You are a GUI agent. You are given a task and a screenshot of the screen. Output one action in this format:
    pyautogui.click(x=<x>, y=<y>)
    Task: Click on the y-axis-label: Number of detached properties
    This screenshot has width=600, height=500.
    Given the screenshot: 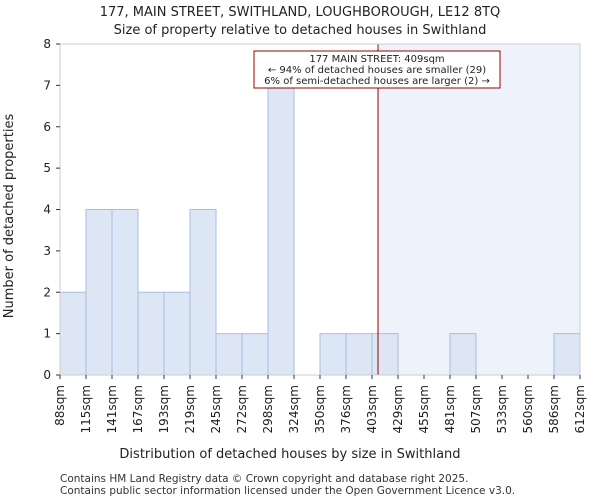 What is the action you would take?
    pyautogui.click(x=9, y=216)
    